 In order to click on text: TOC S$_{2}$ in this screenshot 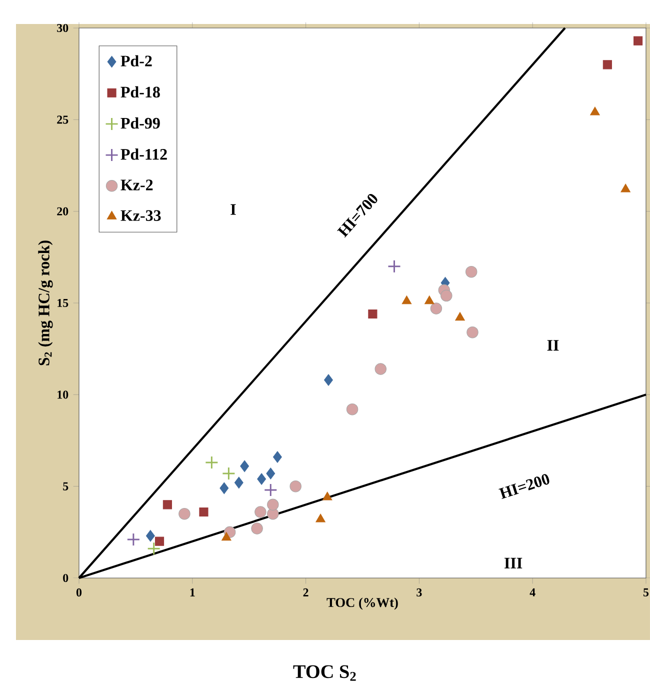, I will do `click(324, 673)`.